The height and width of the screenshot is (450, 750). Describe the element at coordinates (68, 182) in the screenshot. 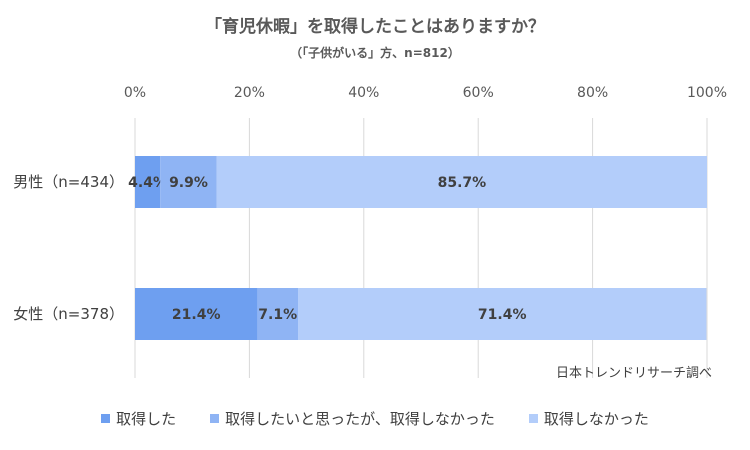

I see `category-label: 男性（n=434）` at that location.